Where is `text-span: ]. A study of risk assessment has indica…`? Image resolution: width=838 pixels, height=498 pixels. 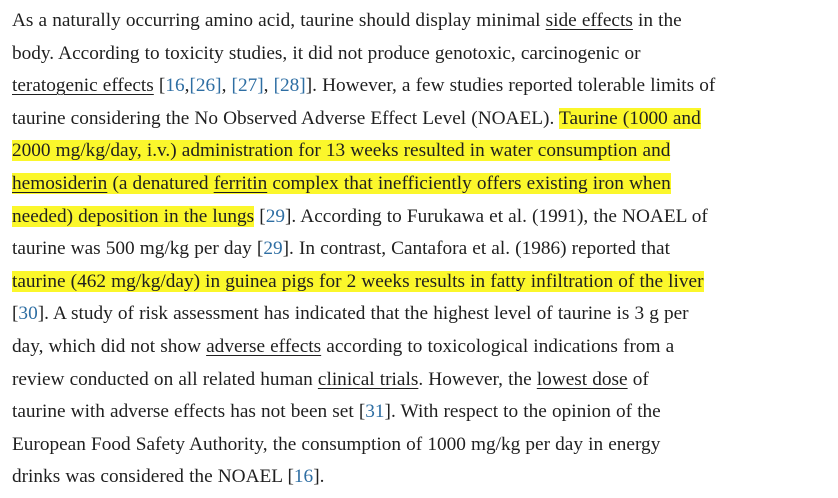
text-span: ]. A study of risk assessment has indica… is located at coordinates (363, 314).